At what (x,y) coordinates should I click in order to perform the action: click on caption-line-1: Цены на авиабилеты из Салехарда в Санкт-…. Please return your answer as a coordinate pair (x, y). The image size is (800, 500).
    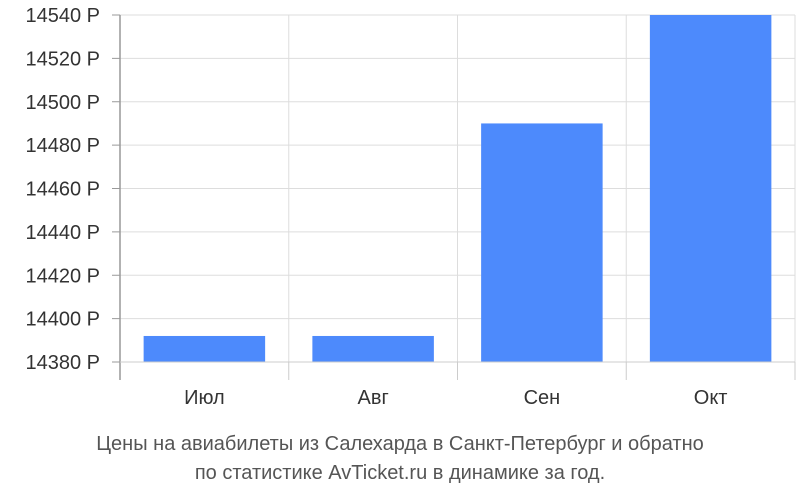
    Looking at the image, I should click on (400, 444).